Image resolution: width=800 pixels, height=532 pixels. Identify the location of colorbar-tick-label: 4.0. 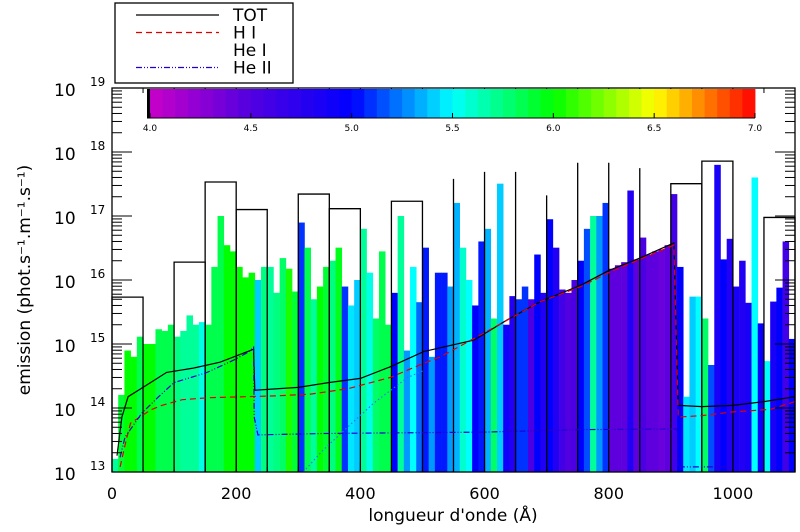
(150, 129).